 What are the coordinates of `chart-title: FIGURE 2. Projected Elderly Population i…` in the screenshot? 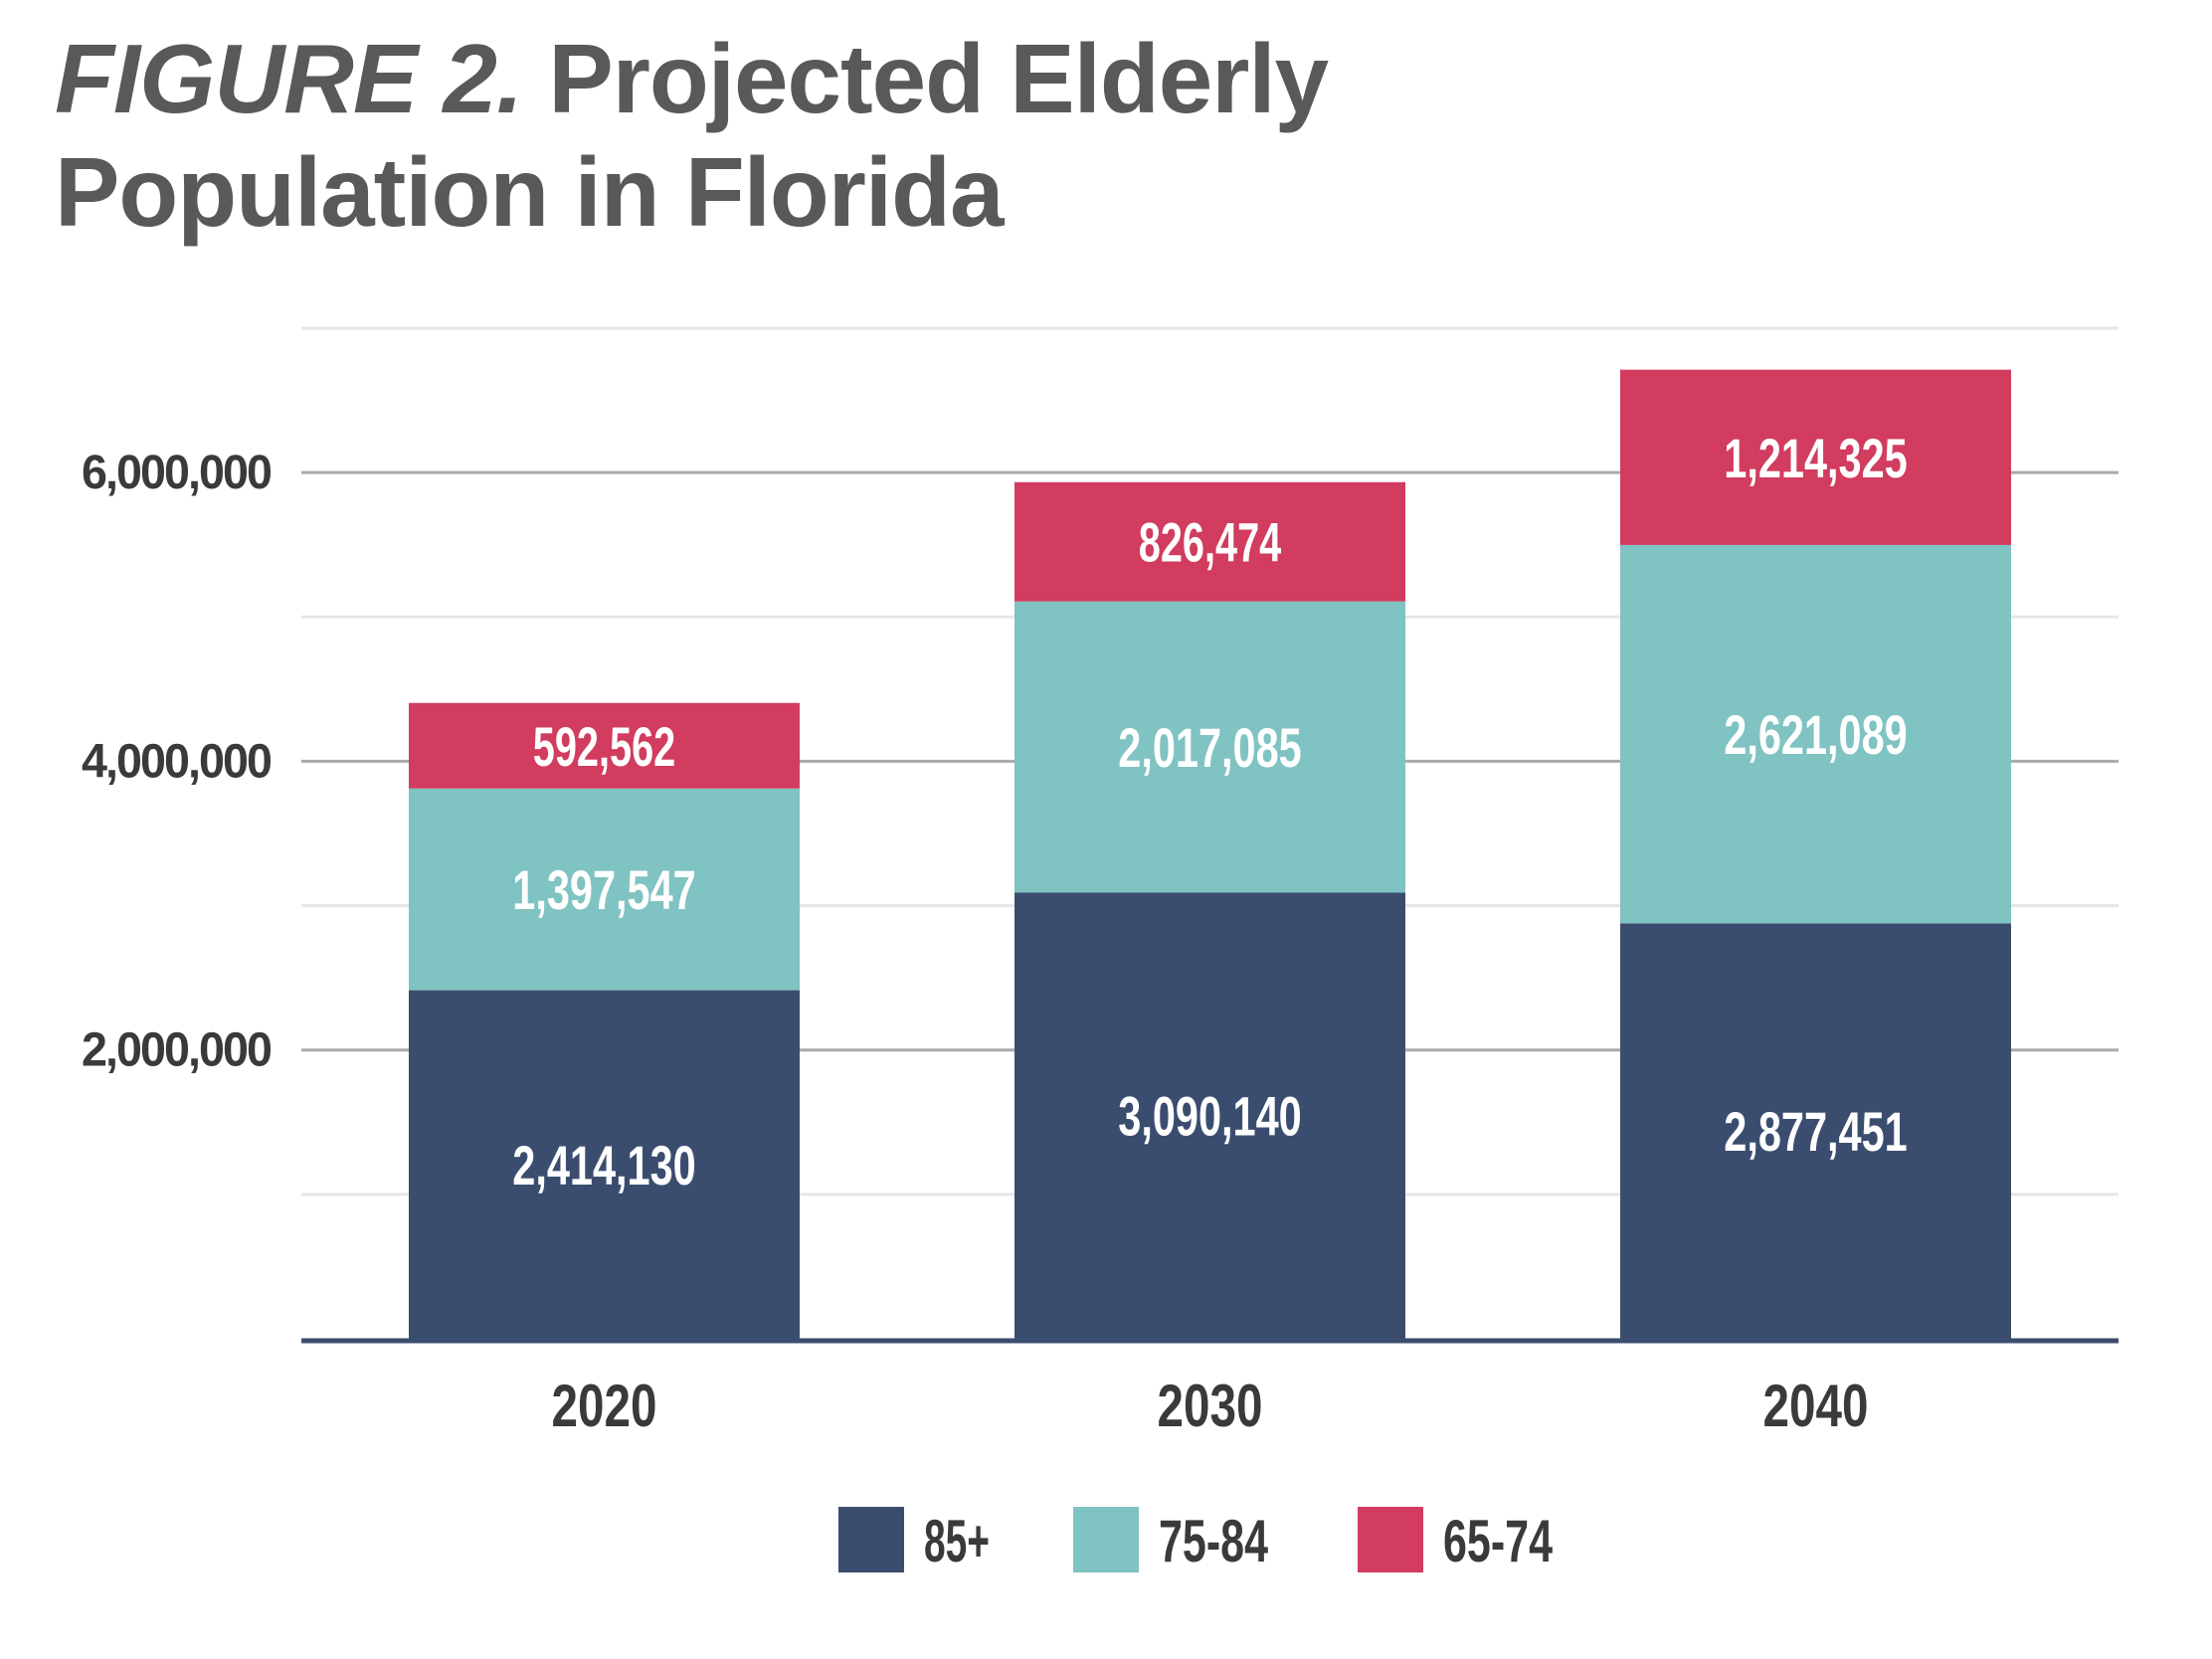 It's located at (692, 135).